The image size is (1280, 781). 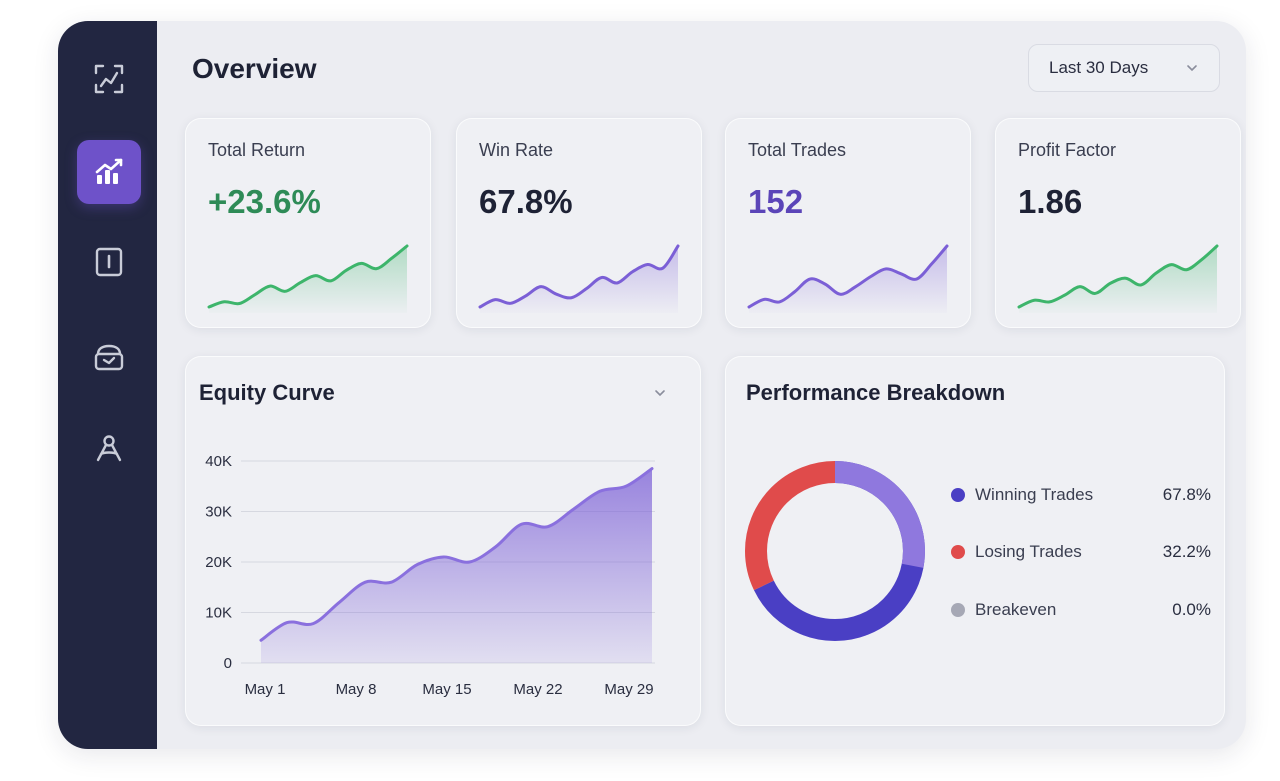 I want to click on date-range-select: Last 30 Days, so click(x=1124, y=68).